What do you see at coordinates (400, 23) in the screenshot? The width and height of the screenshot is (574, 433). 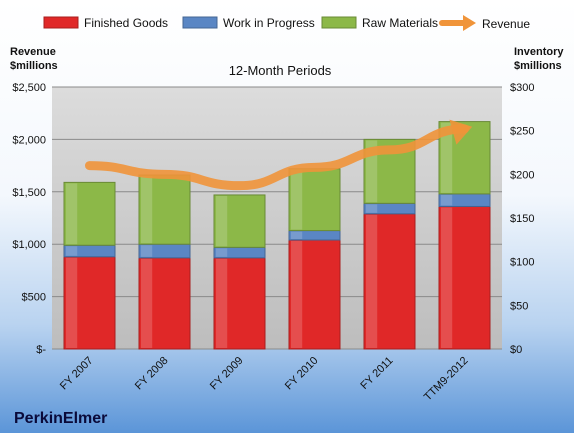 I see `legend-label-raw-materials: Raw Materials` at bounding box center [400, 23].